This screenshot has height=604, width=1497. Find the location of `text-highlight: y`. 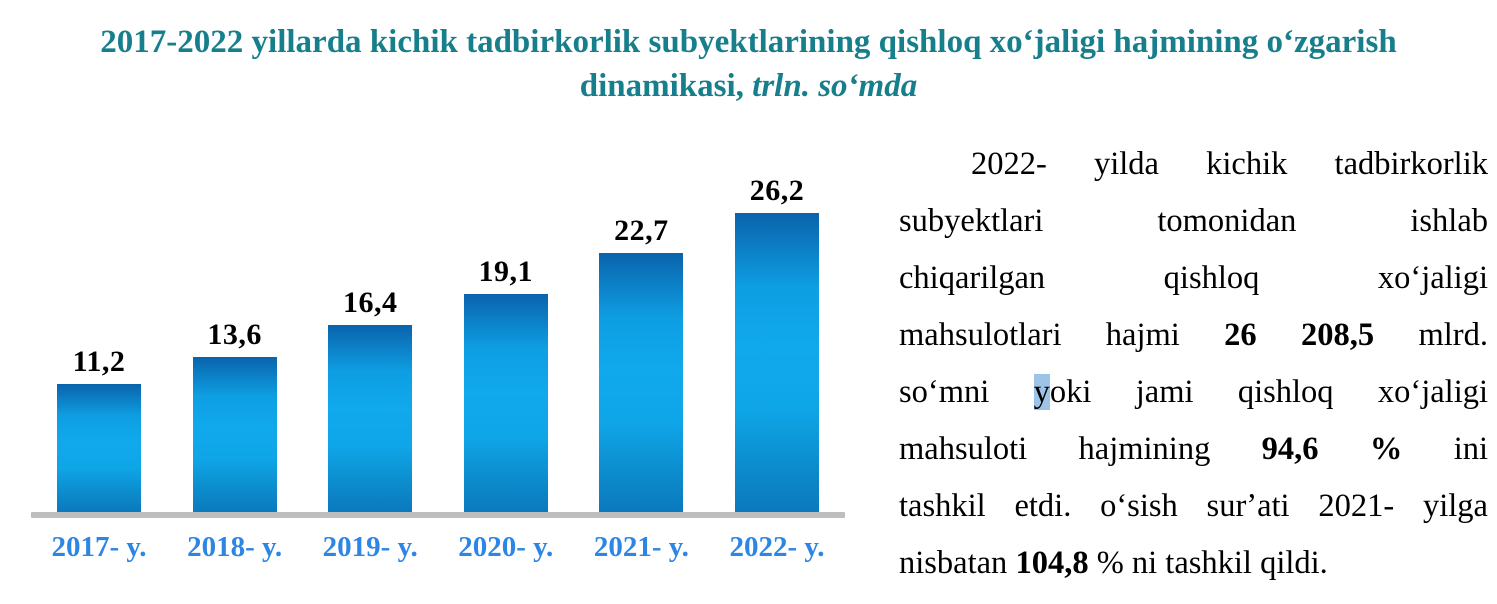

text-highlight: y is located at coordinates (1041, 392).